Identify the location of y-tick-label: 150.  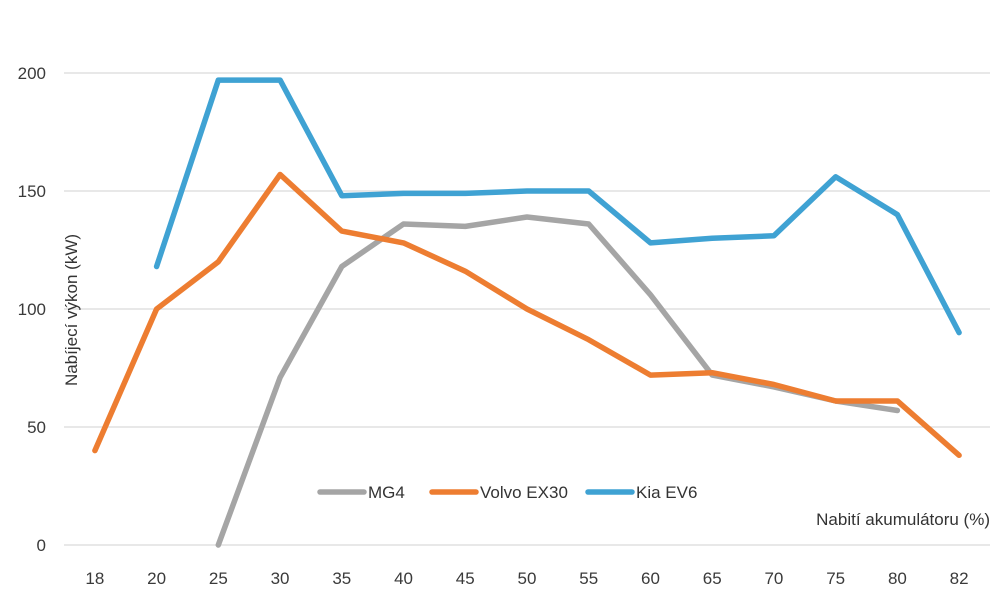
(32, 191).